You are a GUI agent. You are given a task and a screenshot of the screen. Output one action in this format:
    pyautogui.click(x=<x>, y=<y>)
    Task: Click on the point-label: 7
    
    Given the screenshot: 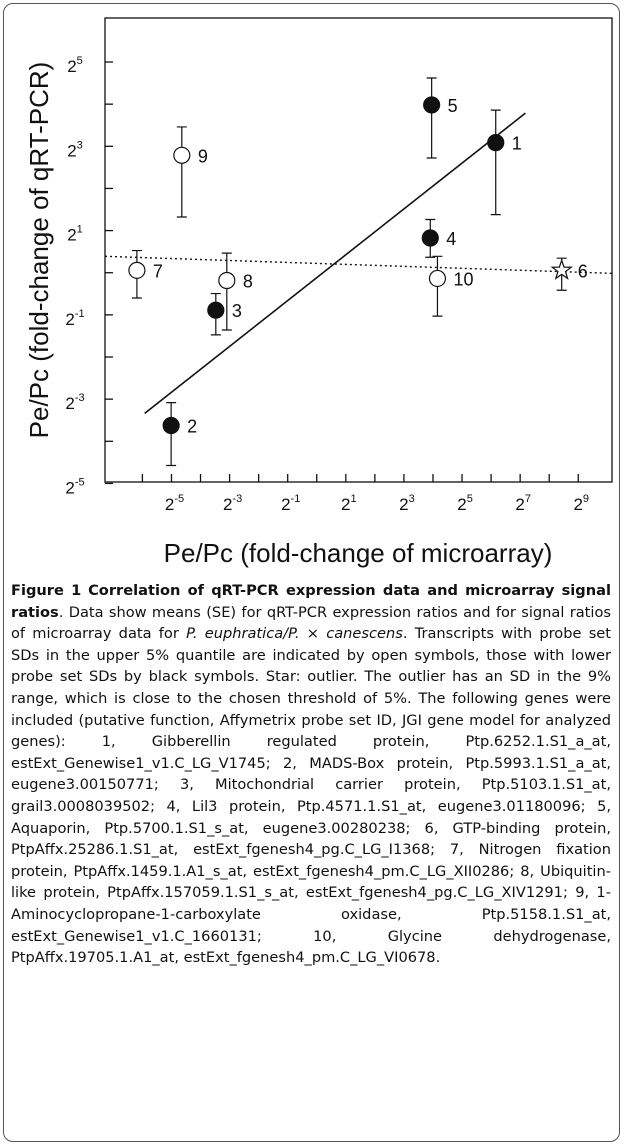 What is the action you would take?
    pyautogui.click(x=158, y=271)
    